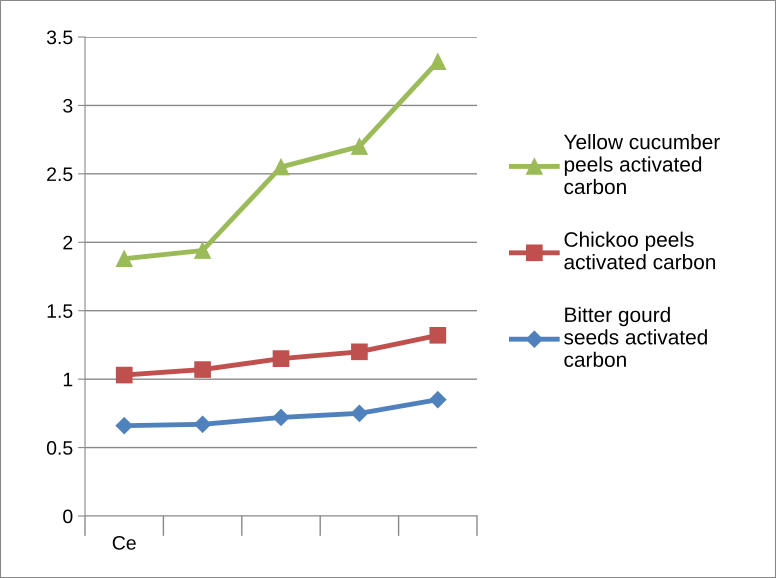 The height and width of the screenshot is (578, 776). I want to click on y-tick-label: 3.5, so click(59, 37).